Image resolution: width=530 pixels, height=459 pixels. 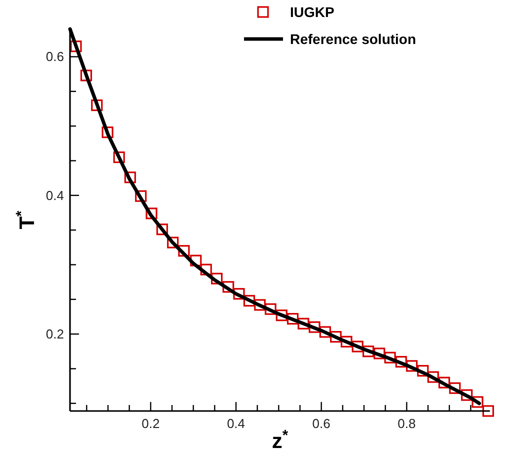 What do you see at coordinates (353, 39) in the screenshot?
I see `legend-label: Reference solution` at bounding box center [353, 39].